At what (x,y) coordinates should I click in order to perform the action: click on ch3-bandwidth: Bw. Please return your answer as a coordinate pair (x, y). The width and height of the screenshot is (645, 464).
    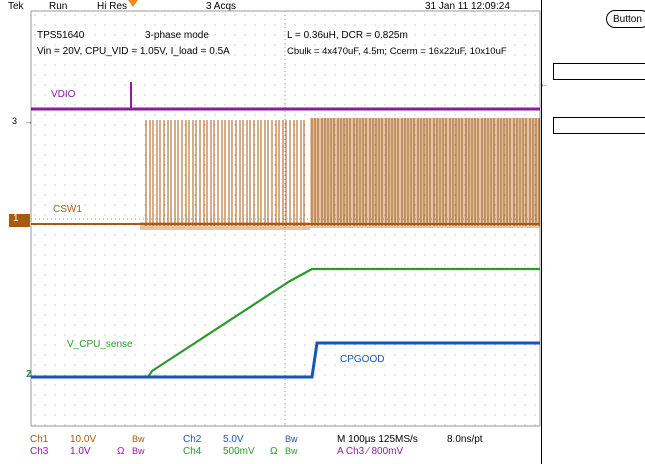
    Looking at the image, I should click on (138, 451).